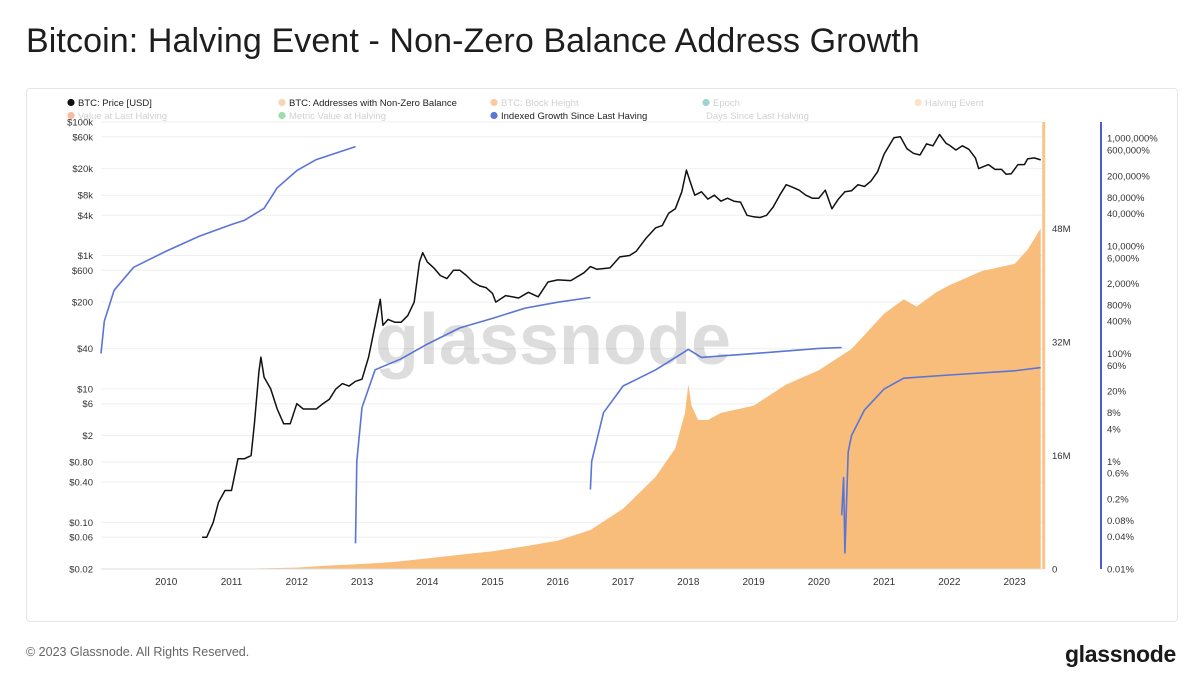  Describe the element at coordinates (1128, 151) in the screenshot. I see `y-right-tick-label: 600,000%` at that location.